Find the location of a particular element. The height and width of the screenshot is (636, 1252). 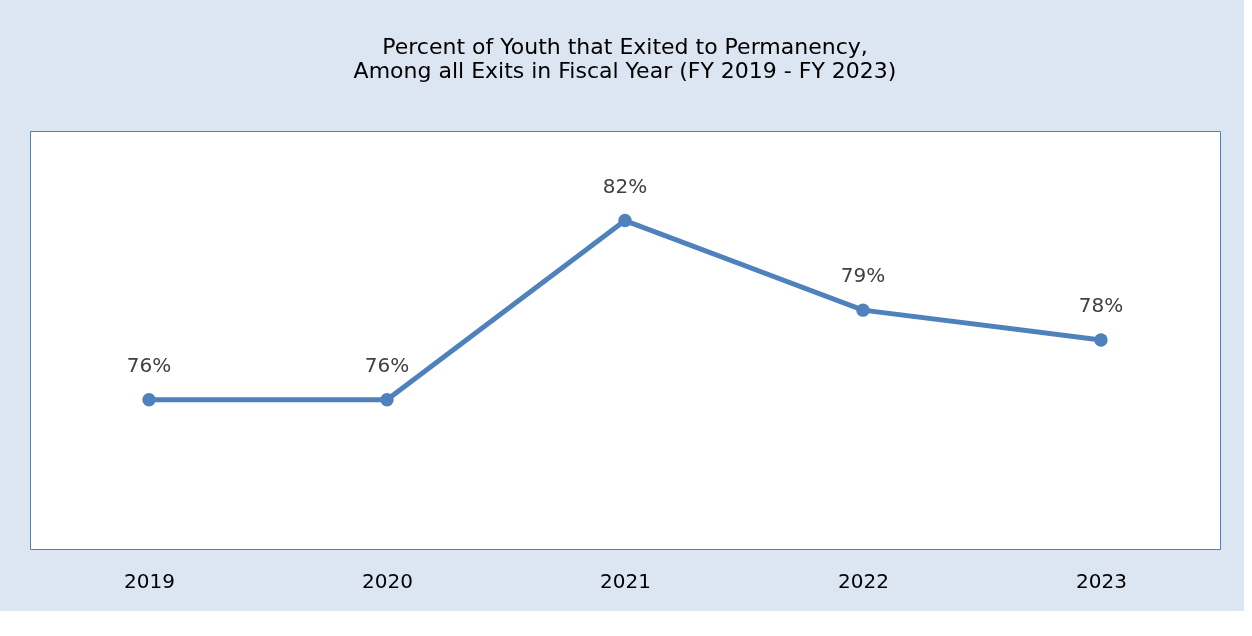

text: Percent of Youth that Exited to Permanency, is located at coordinates (625, 46).